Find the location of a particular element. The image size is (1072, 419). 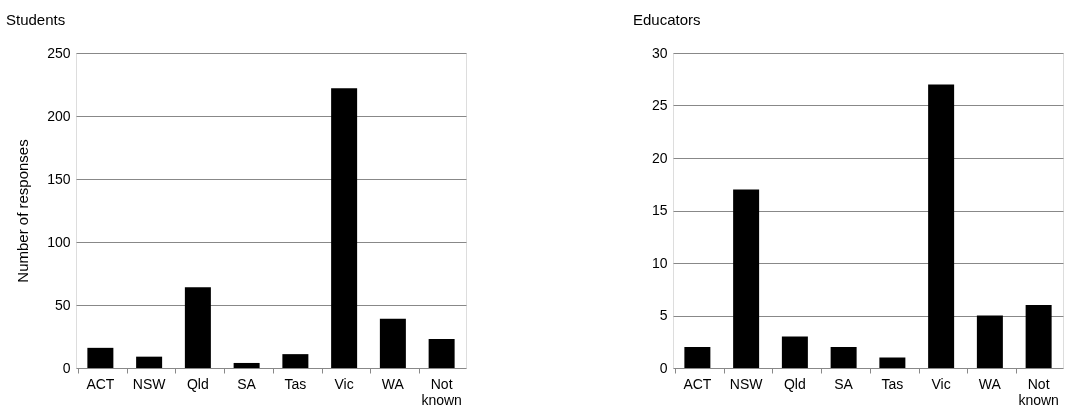

y-tick-label: 5 is located at coordinates (663, 315).